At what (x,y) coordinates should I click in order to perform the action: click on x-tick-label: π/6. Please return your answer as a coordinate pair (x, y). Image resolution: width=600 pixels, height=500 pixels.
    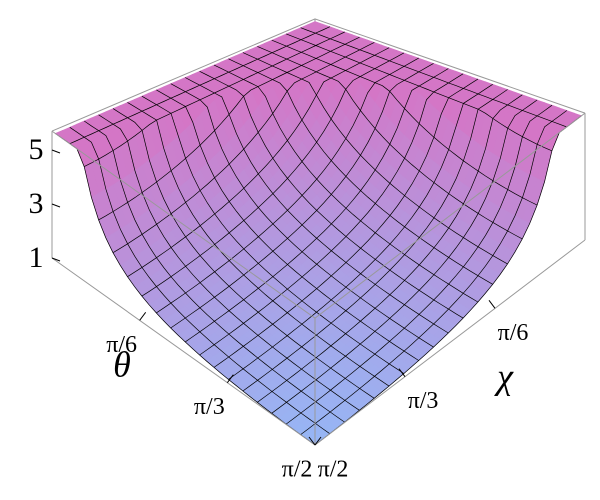
    Looking at the image, I should click on (121, 345).